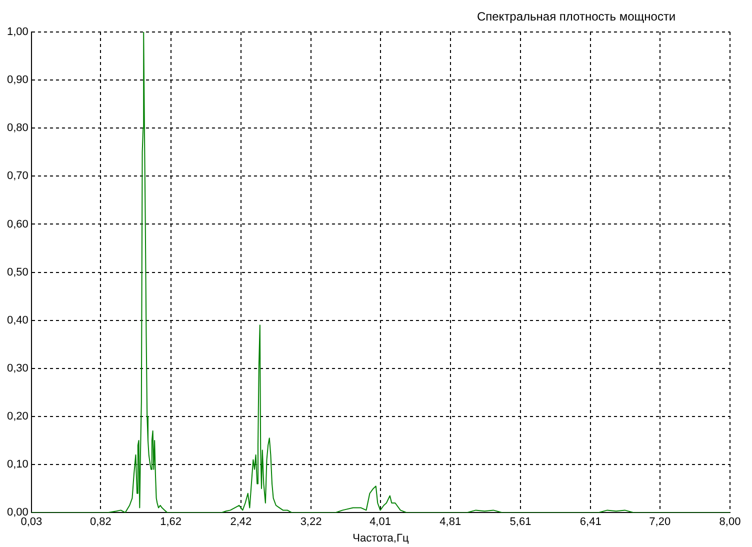  What do you see at coordinates (591, 522) in the screenshot?
I see `x-tick-label: 6,41` at bounding box center [591, 522].